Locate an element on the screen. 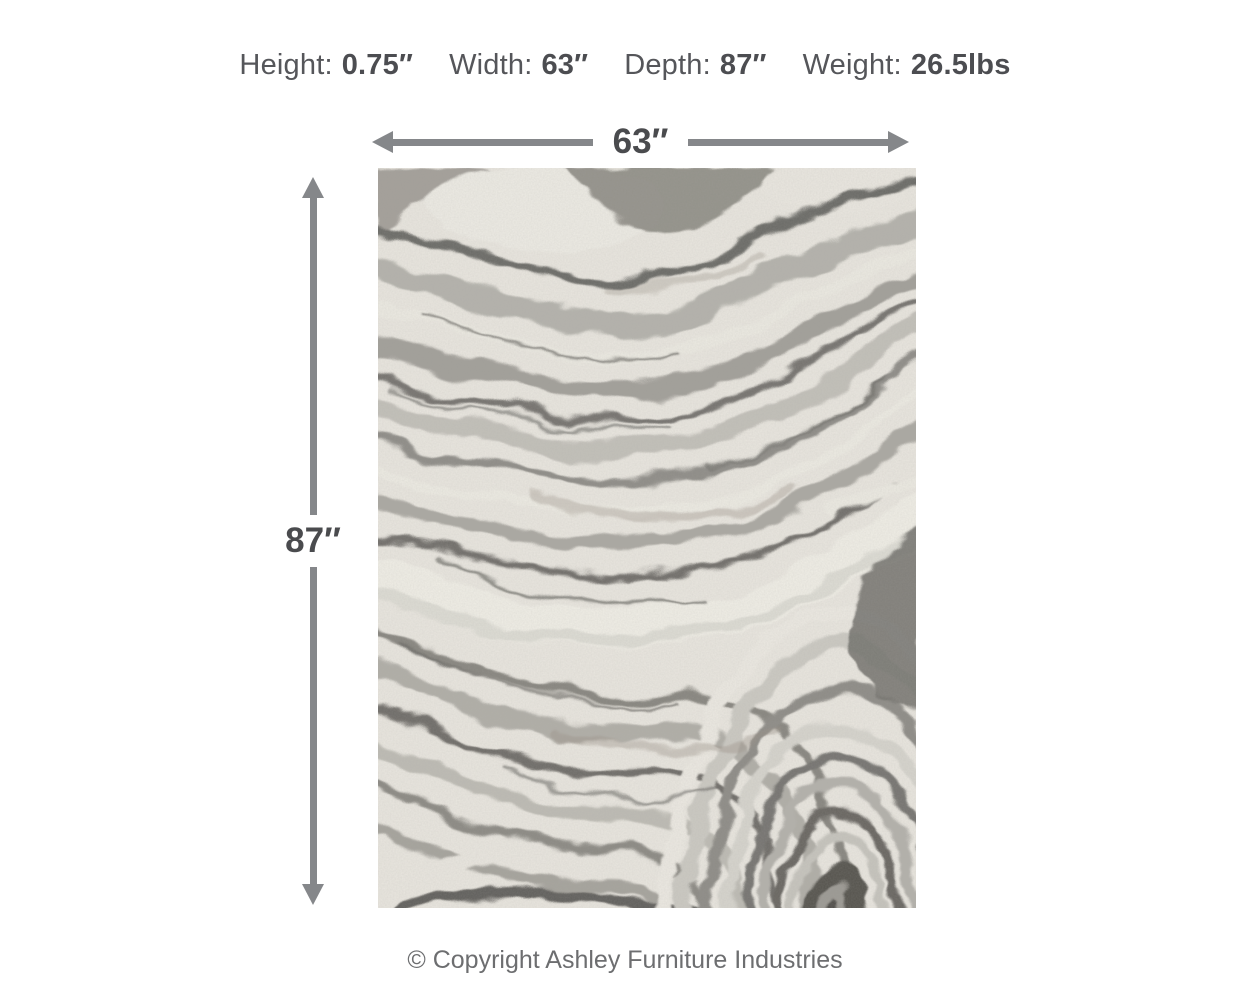 This screenshot has height=1000, width=1250. spec-depth-label: Depth: is located at coordinates (667, 65).